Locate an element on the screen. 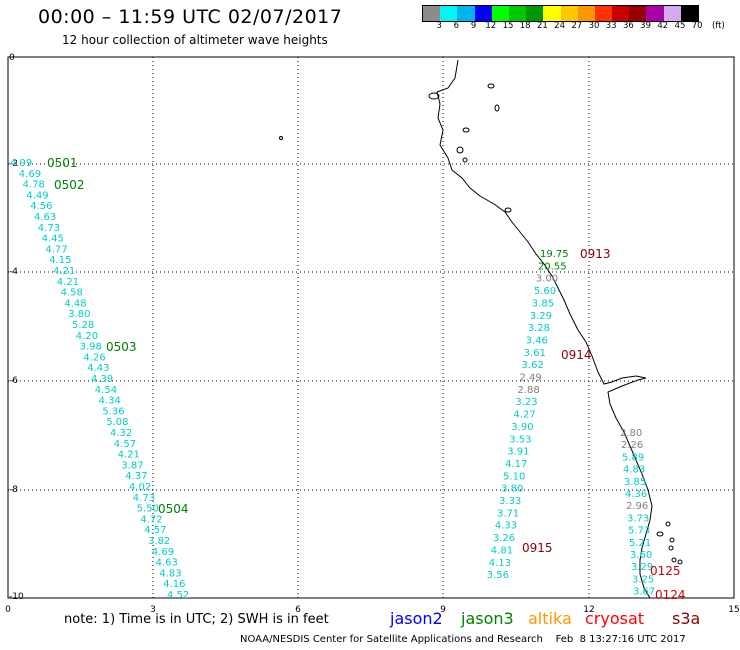 The image size is (740, 650). color-scale-labels: 3 6 9 12 15 18 21 24 27 30 33 36 39 42 45 70 (ft) is located at coordinates (577, 27).